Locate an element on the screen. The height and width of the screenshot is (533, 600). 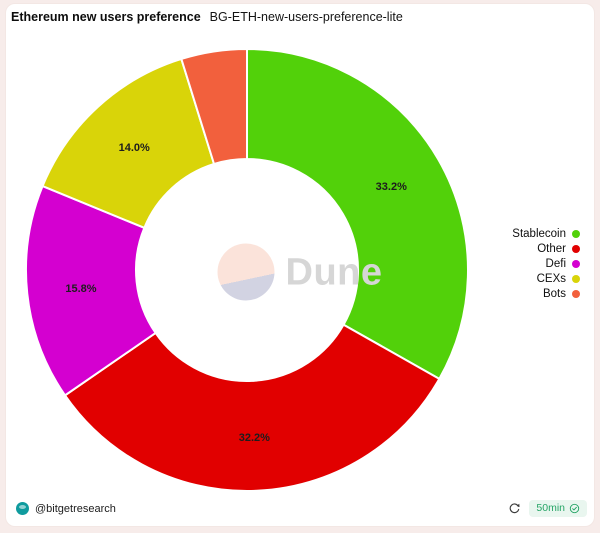
legend-label: Stablecoin is located at coordinates (539, 234).